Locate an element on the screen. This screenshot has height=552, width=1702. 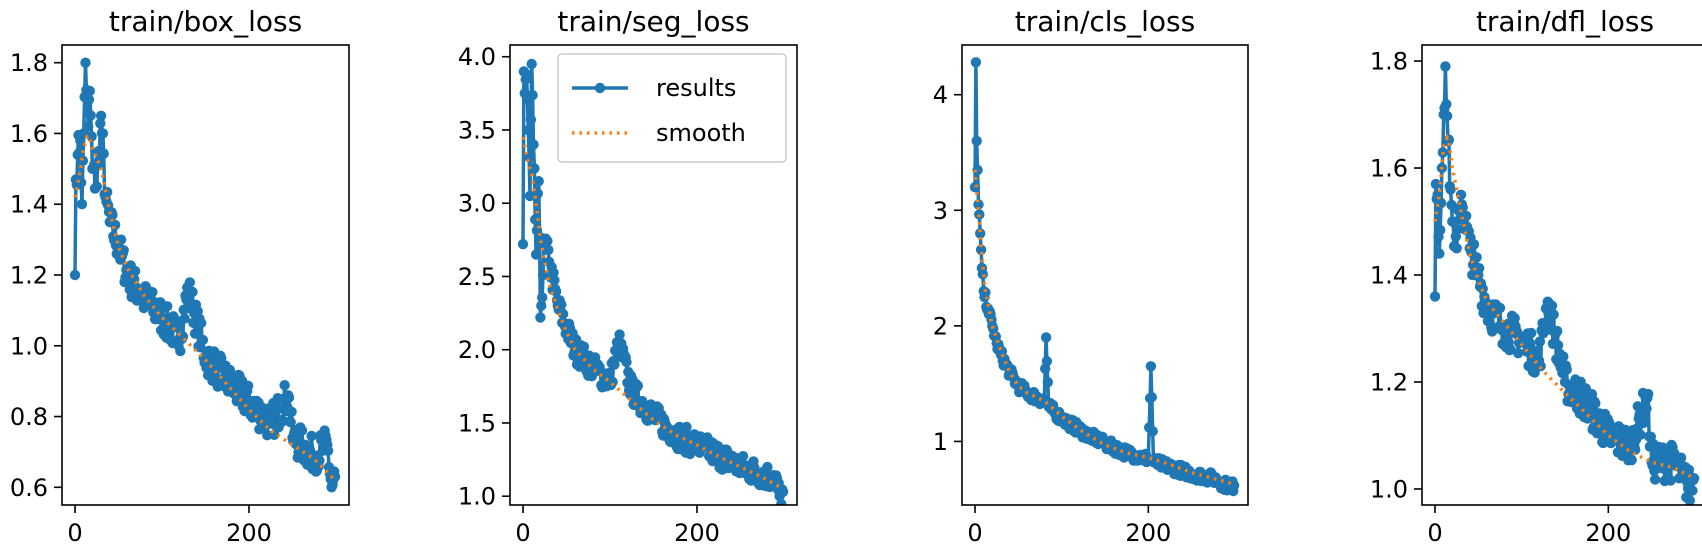
y-tick-label: 4 is located at coordinates (940, 95).